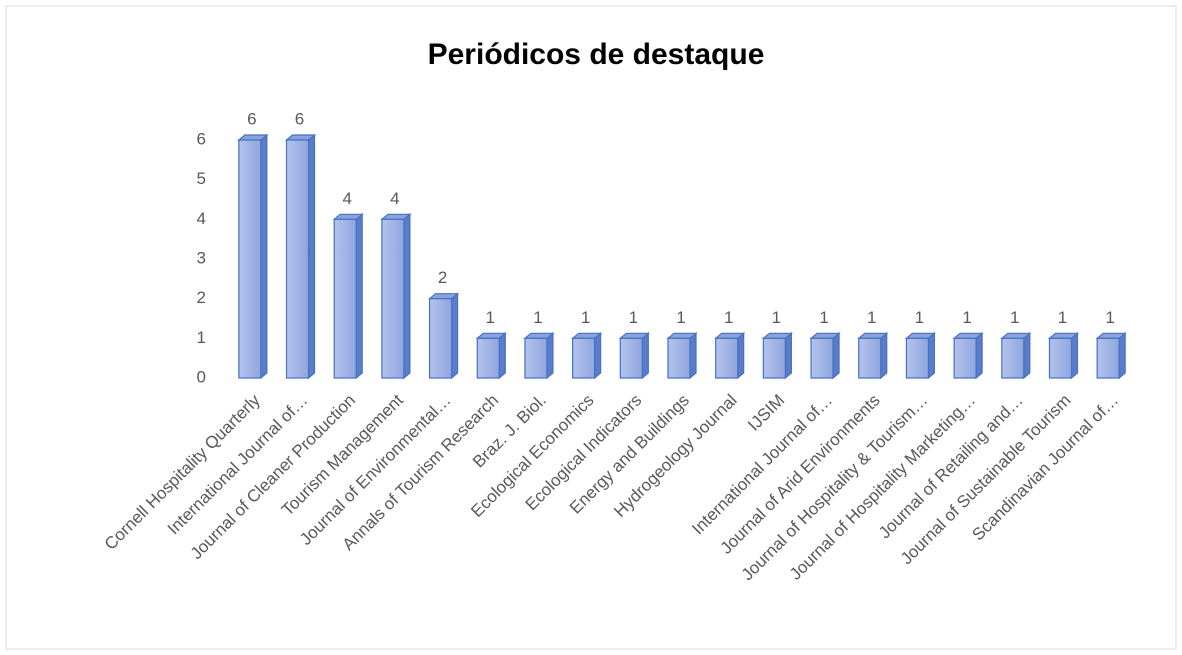 This screenshot has width=1182, height=655. Describe the element at coordinates (201, 178) in the screenshot. I see `y-tick-label: 5` at that location.